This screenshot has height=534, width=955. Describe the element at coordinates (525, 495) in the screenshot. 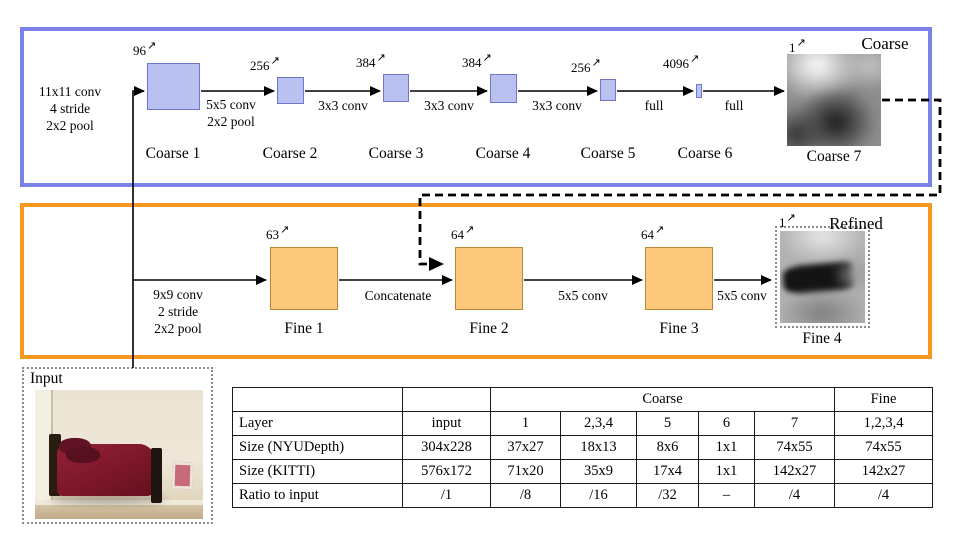

I see `table-cell: /8` at that location.